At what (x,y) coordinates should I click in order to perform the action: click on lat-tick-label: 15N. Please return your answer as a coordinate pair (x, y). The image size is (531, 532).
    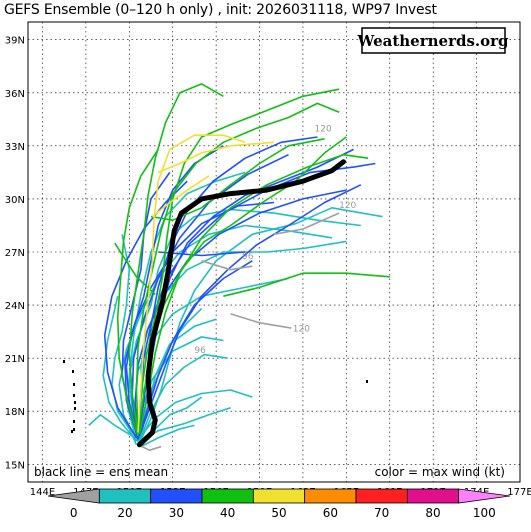
    Looking at the image, I should click on (15, 465).